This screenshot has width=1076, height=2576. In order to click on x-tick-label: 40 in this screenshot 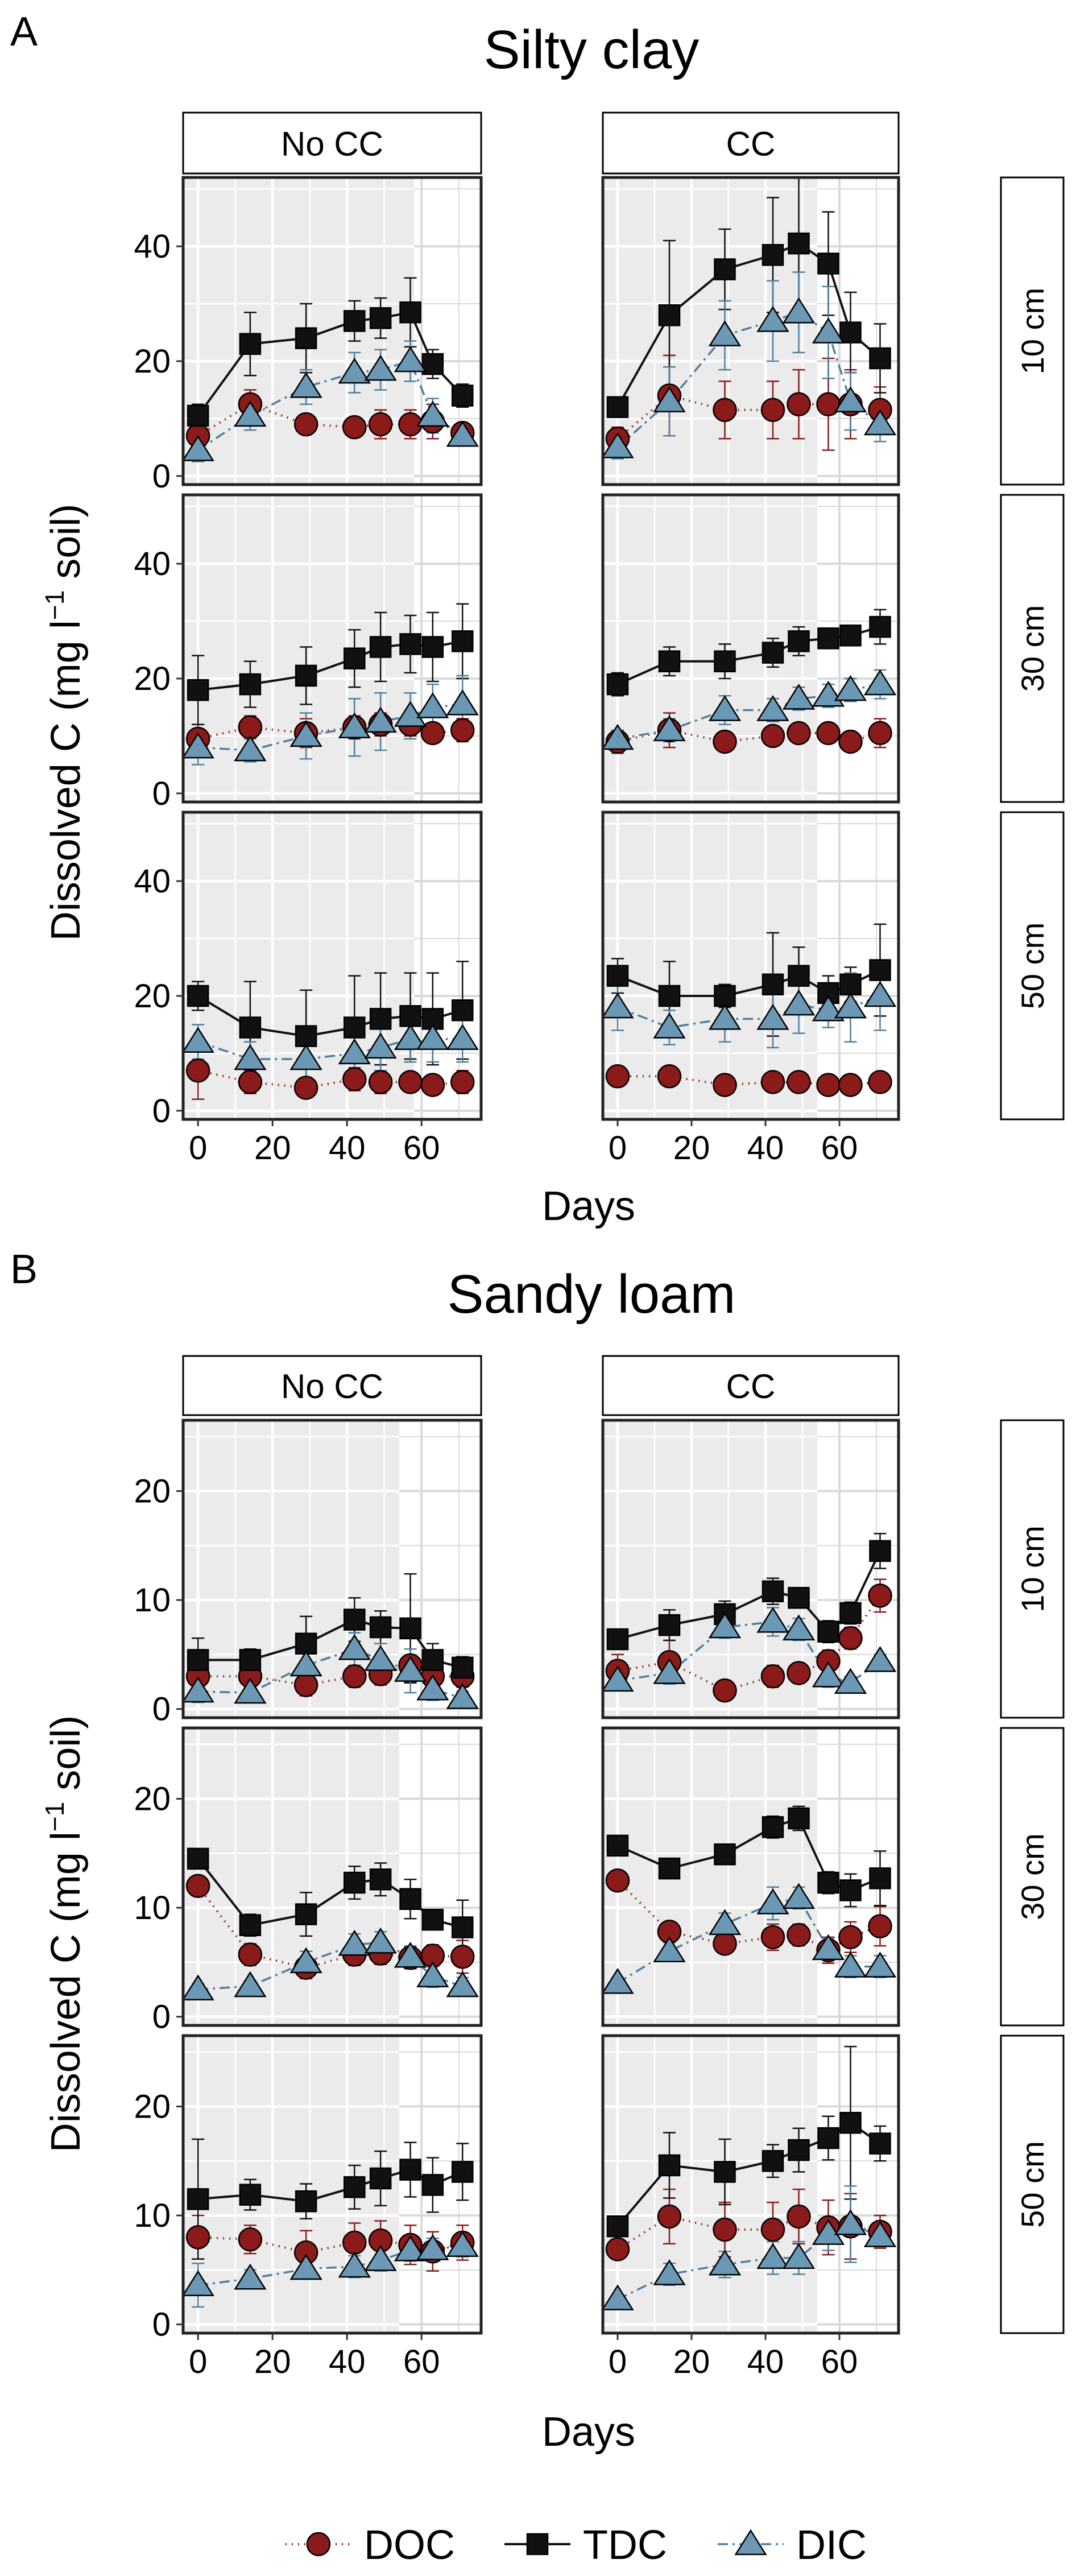, I will do `click(765, 1149)`.